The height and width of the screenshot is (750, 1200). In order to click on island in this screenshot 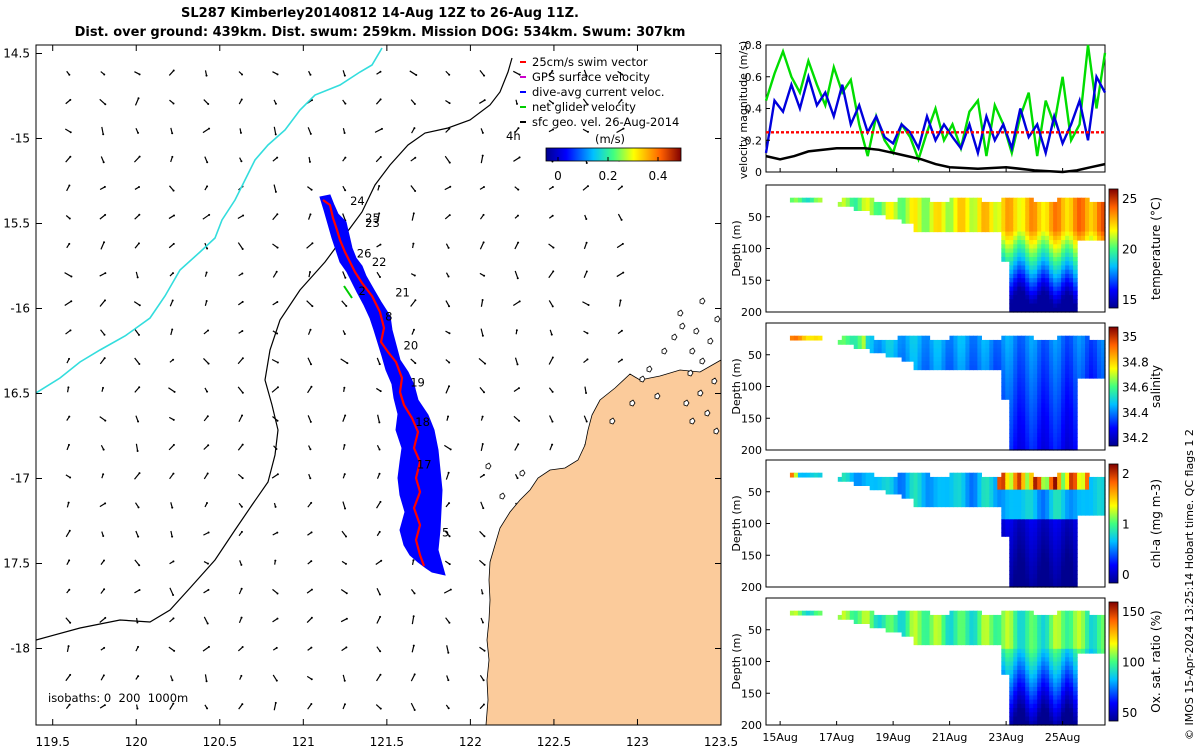, I will do `click(664, 351)`.